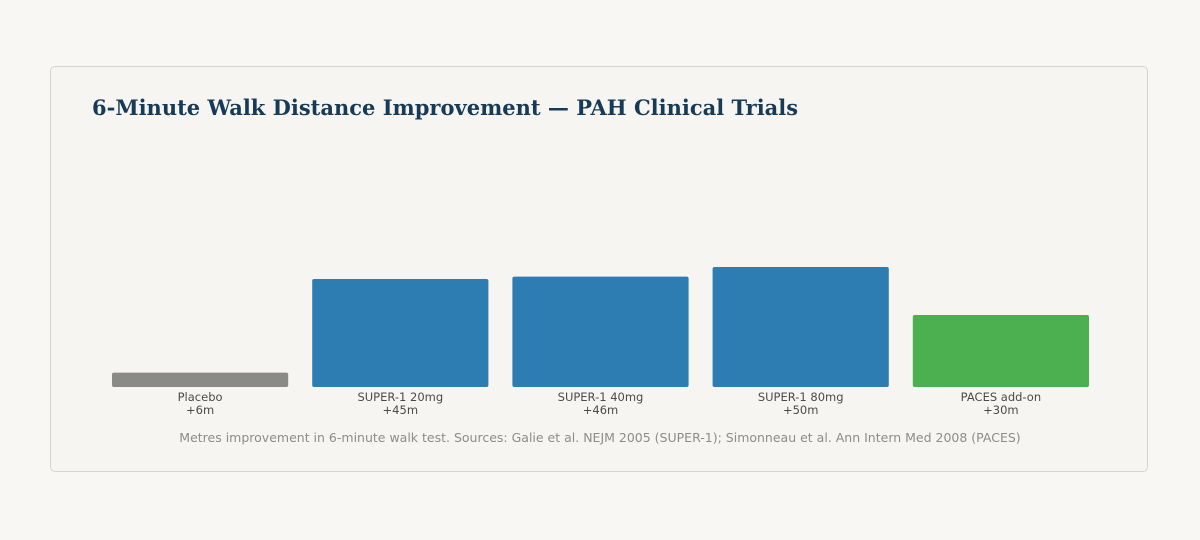 The width and height of the screenshot is (1200, 540). I want to click on value-label-0: +6m, so click(200, 410).